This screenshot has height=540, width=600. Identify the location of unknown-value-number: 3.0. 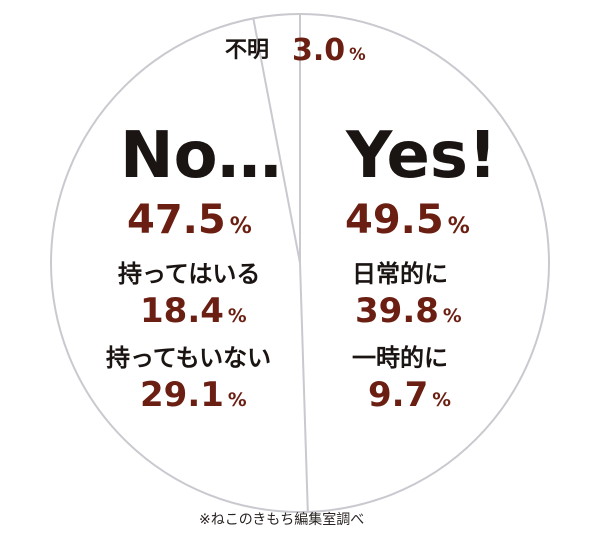
(319, 50).